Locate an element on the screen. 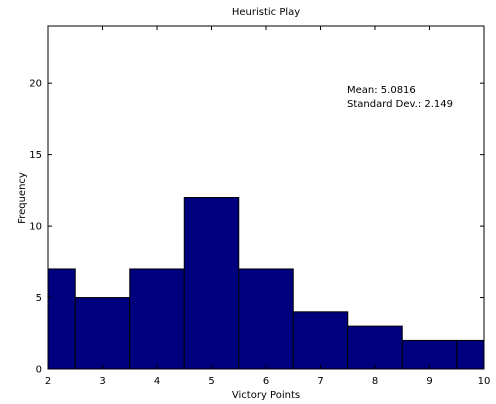  y-tick-label: 20 is located at coordinates (35, 84).